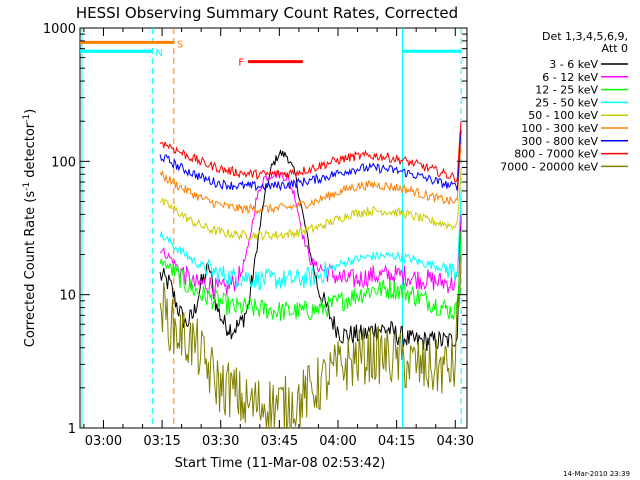  What do you see at coordinates (30, 111) in the screenshot?
I see `y-axis-label-end: )` at bounding box center [30, 111].